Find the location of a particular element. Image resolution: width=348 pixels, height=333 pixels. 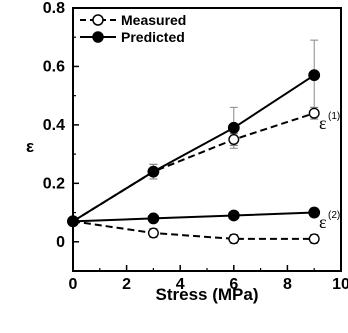

y-tick-label: 0.8 is located at coordinates (54, 8).